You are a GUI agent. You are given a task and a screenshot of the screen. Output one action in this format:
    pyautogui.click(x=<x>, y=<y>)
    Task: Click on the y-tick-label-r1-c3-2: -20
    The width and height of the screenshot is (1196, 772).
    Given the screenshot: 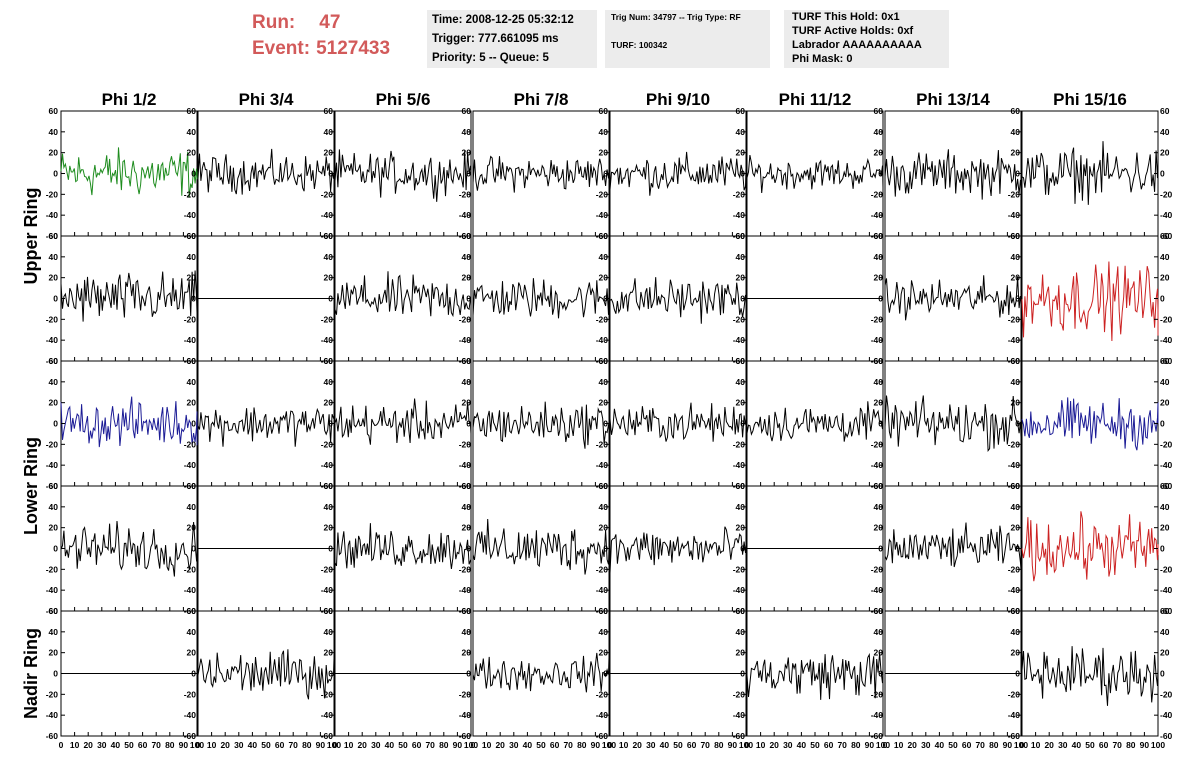 What is the action you would take?
    pyautogui.click(x=327, y=194)
    